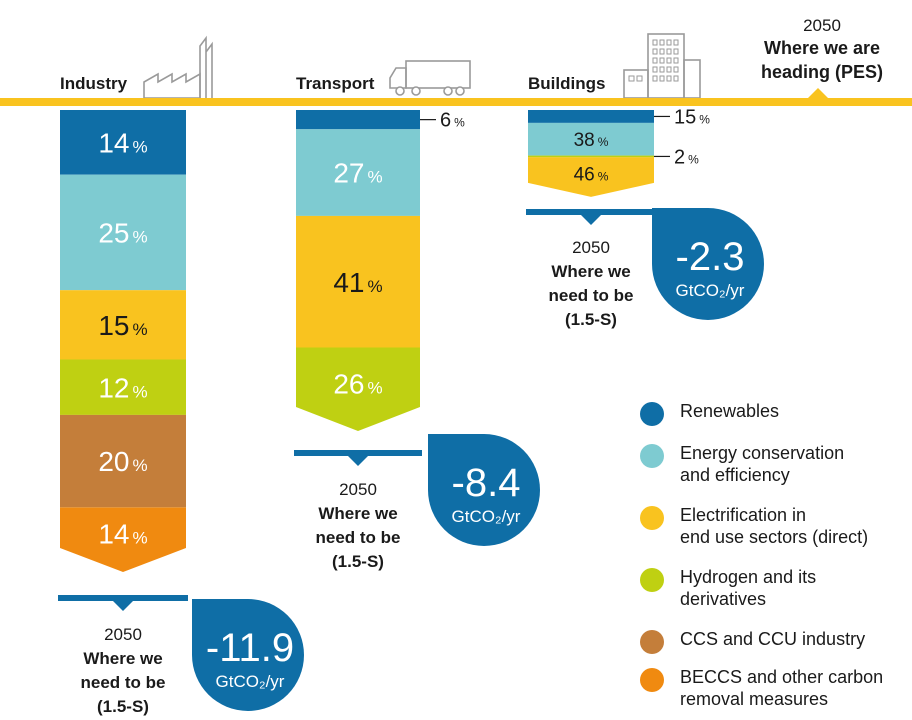 Image resolution: width=912 pixels, height=720 pixels. I want to click on legend-swatch-beccs, so click(652, 680).